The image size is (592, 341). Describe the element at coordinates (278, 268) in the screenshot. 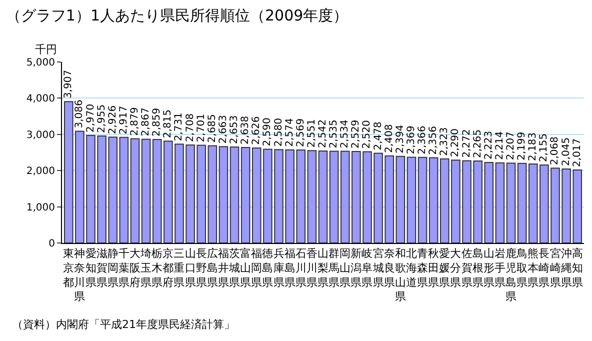

I see `x-tick-label: 兵庫県` at that location.